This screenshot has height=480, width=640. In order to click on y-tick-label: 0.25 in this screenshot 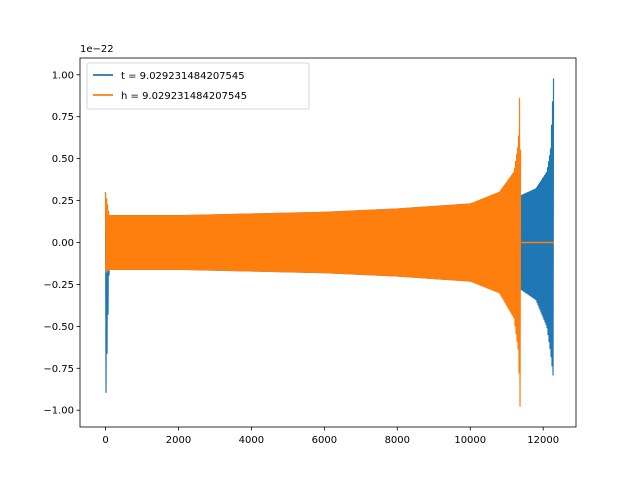, I will do `click(63, 201)`.